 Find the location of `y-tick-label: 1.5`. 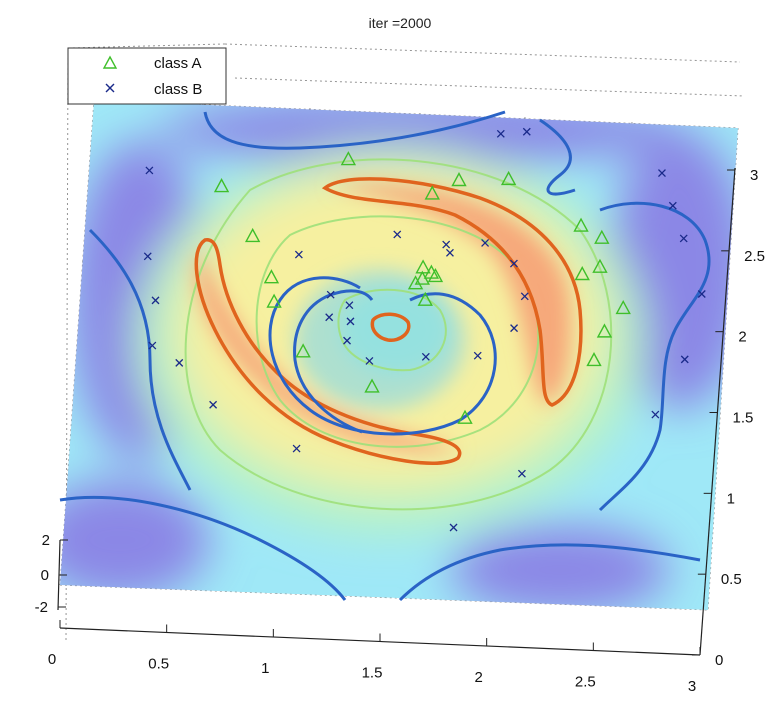

y-tick-label: 1.5 is located at coordinates (743, 418).